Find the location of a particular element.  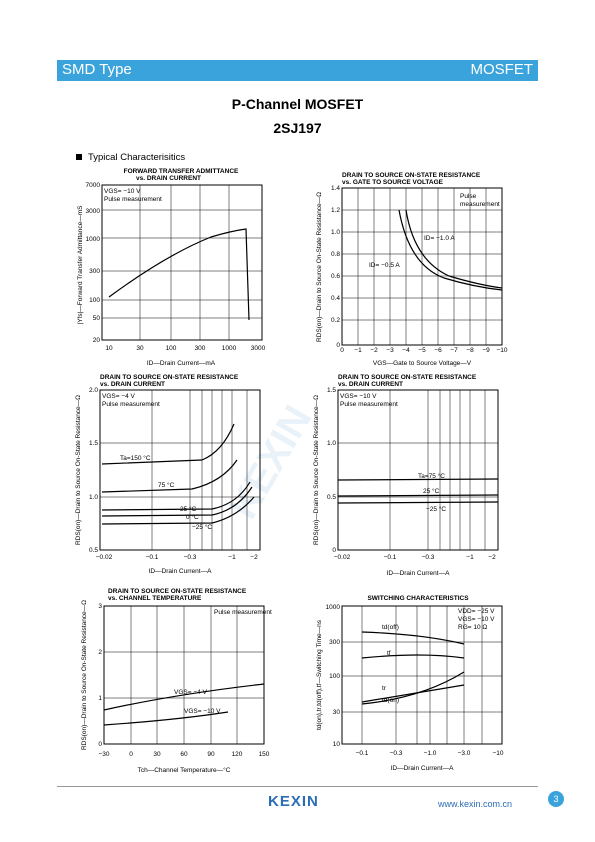

curve-label: ID= −1.0 A is located at coordinates (439, 238).